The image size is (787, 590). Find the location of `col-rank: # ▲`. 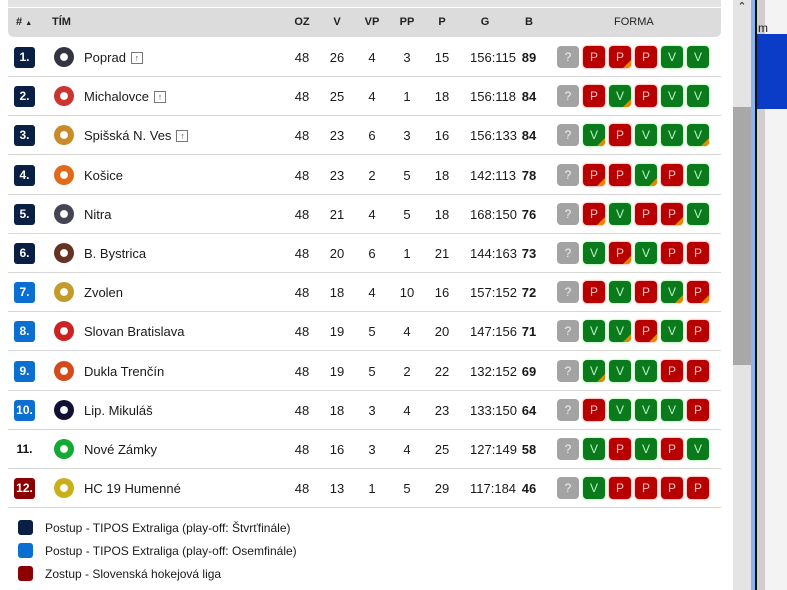

col-rank: # ▲ is located at coordinates (24, 22).